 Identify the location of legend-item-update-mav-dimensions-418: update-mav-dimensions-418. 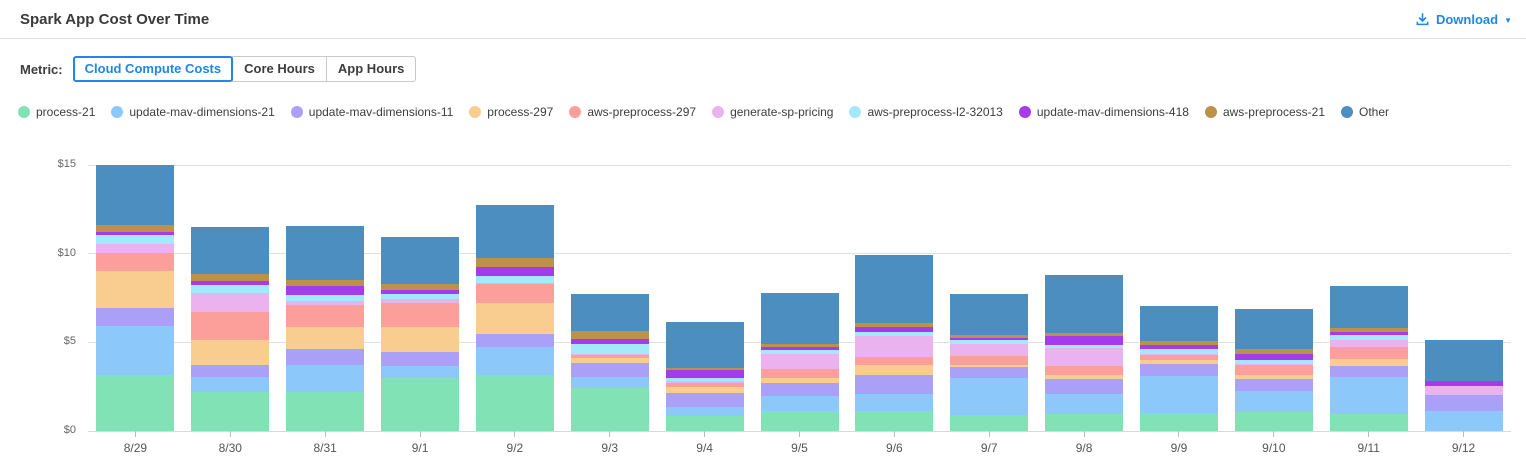
(1103, 112).